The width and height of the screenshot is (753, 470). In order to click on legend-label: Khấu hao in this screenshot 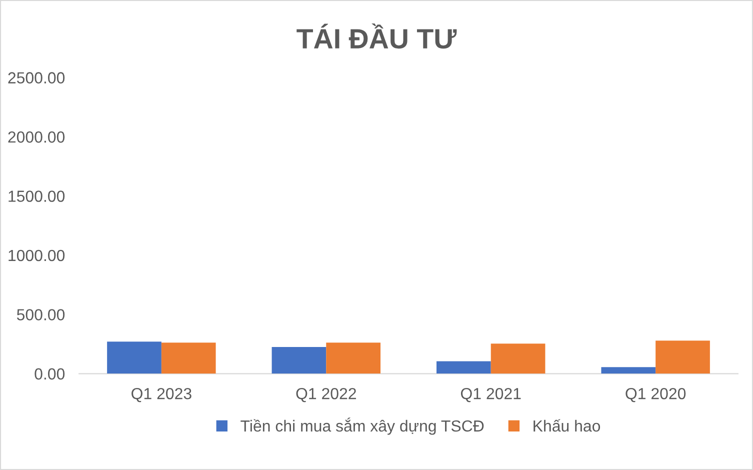, I will do `click(567, 425)`.